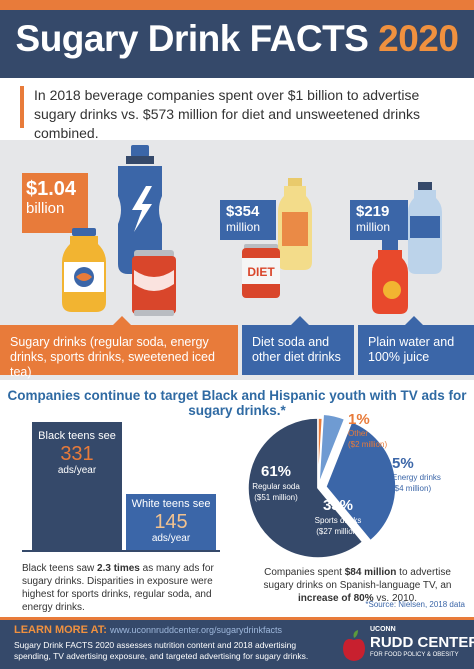 Image resolution: width=474 pixels, height=669 pixels. I want to click on bar-black-teens-label: Black teens see, so click(77, 436).